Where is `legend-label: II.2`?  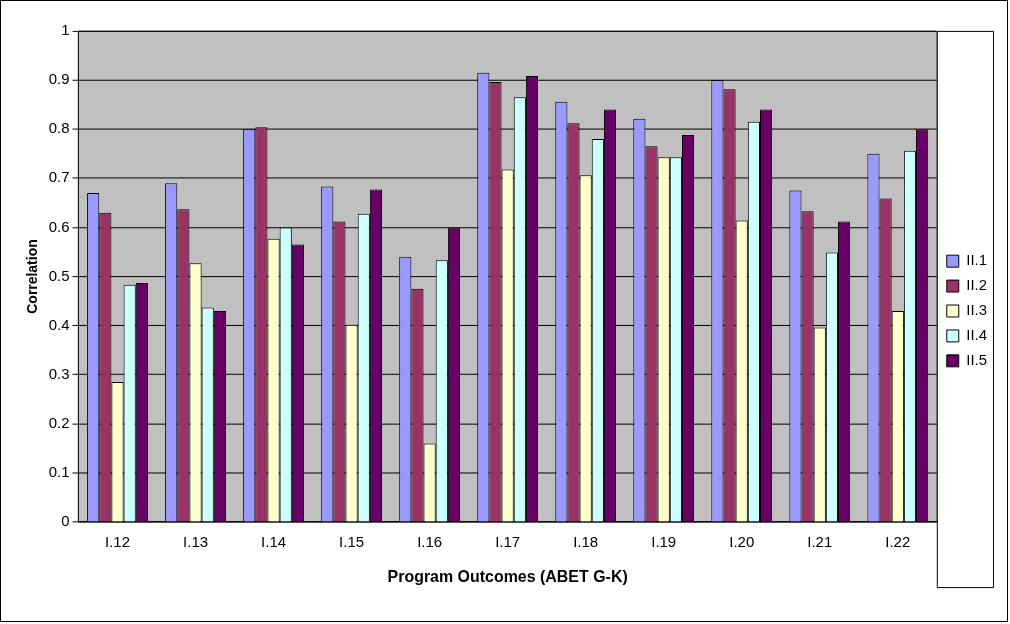 legend-label: II.2 is located at coordinates (977, 285).